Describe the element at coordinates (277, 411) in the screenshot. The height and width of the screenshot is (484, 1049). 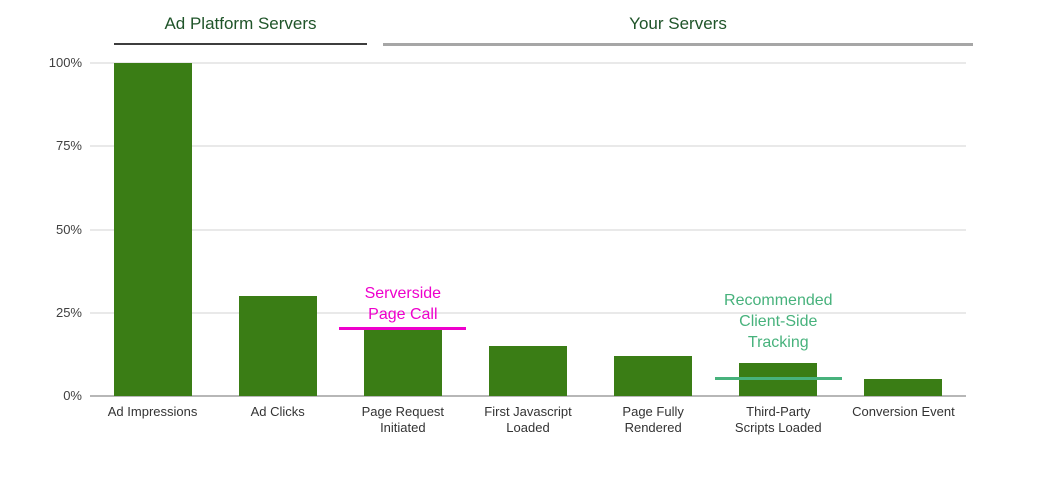
I see `x-axis-label: Ad Clicks` at that location.